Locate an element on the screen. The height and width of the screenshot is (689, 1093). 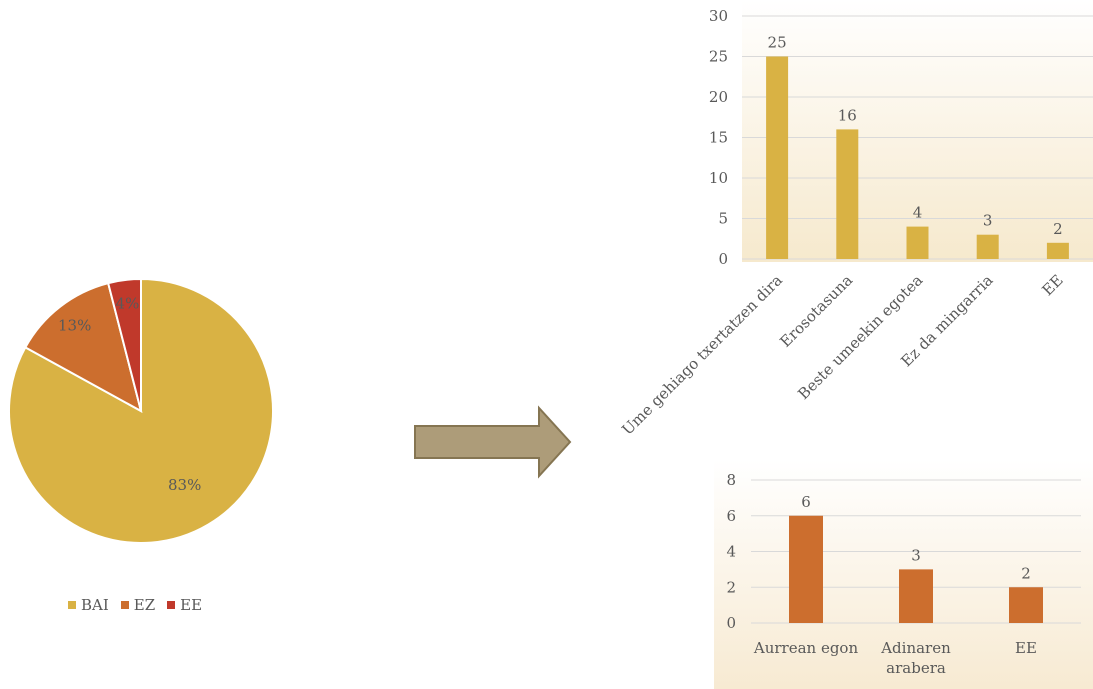
pie-chart: 83% 13% 4% is located at coordinates (141, 410).